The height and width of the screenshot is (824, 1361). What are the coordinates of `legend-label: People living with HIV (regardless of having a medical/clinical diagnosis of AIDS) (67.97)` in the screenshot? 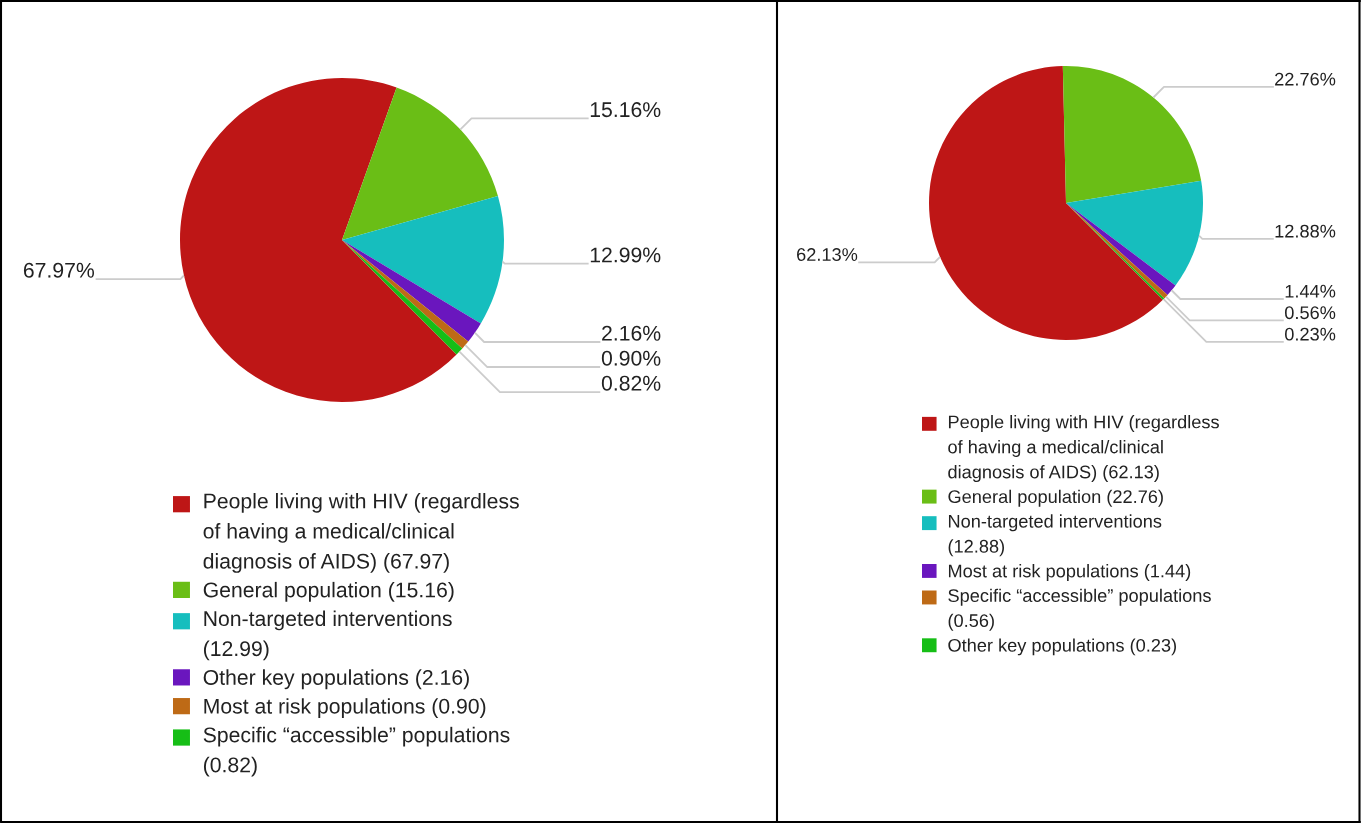 It's located at (361, 533).